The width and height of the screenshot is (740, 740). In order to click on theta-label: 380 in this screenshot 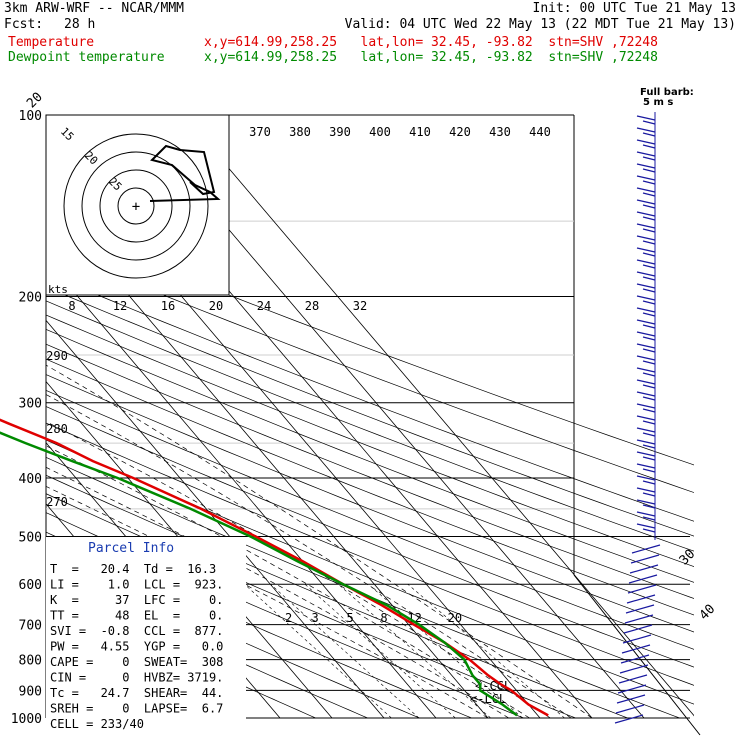, I will do `click(300, 132)`.